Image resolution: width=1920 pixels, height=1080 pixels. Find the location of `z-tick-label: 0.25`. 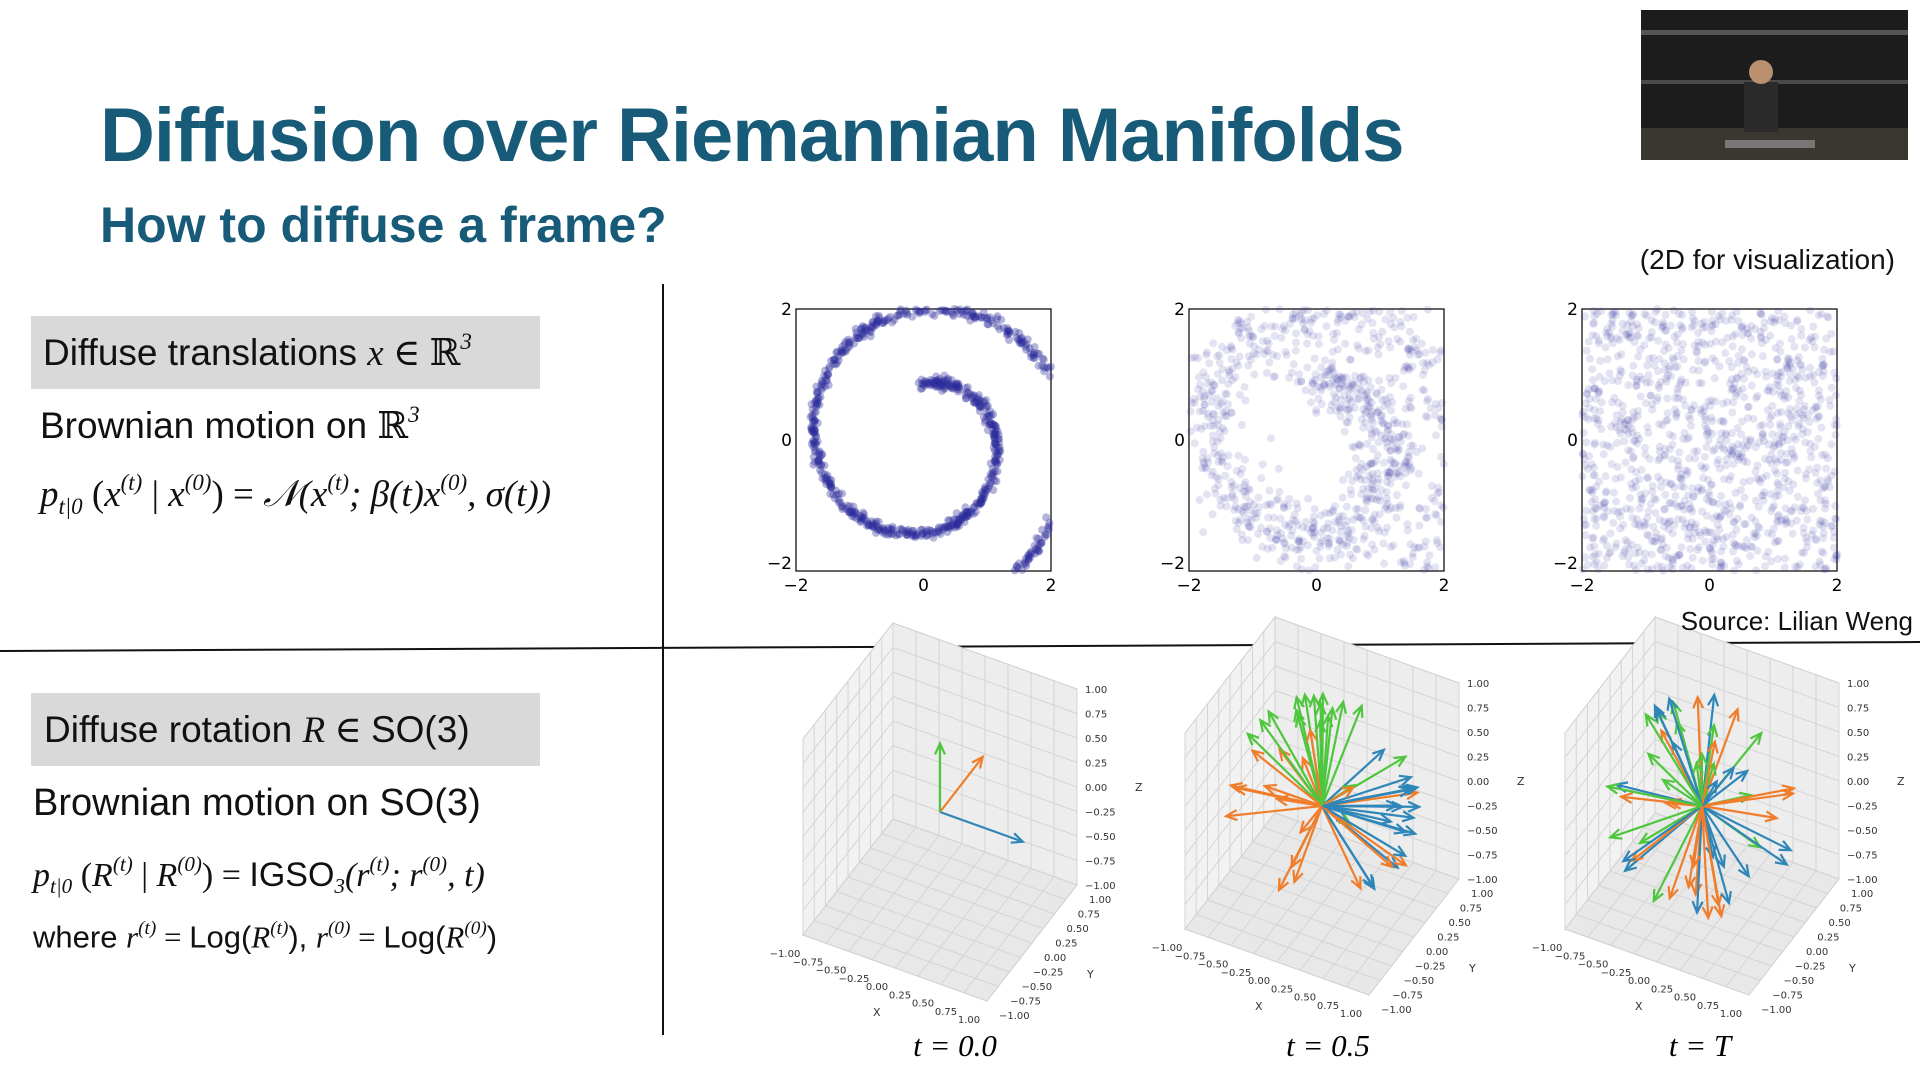

z-tick-label: 0.25 is located at coordinates (1096, 764).